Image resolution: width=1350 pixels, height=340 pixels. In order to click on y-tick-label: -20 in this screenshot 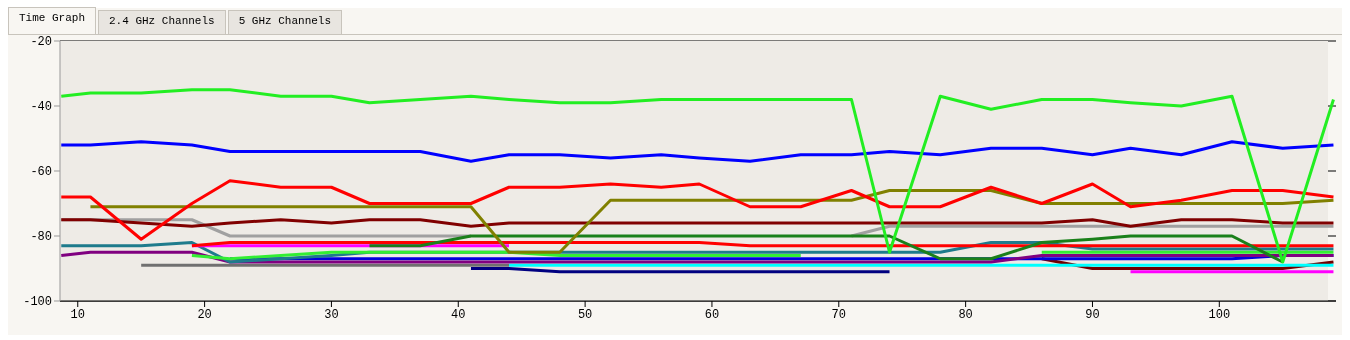, I will do `click(41, 42)`.